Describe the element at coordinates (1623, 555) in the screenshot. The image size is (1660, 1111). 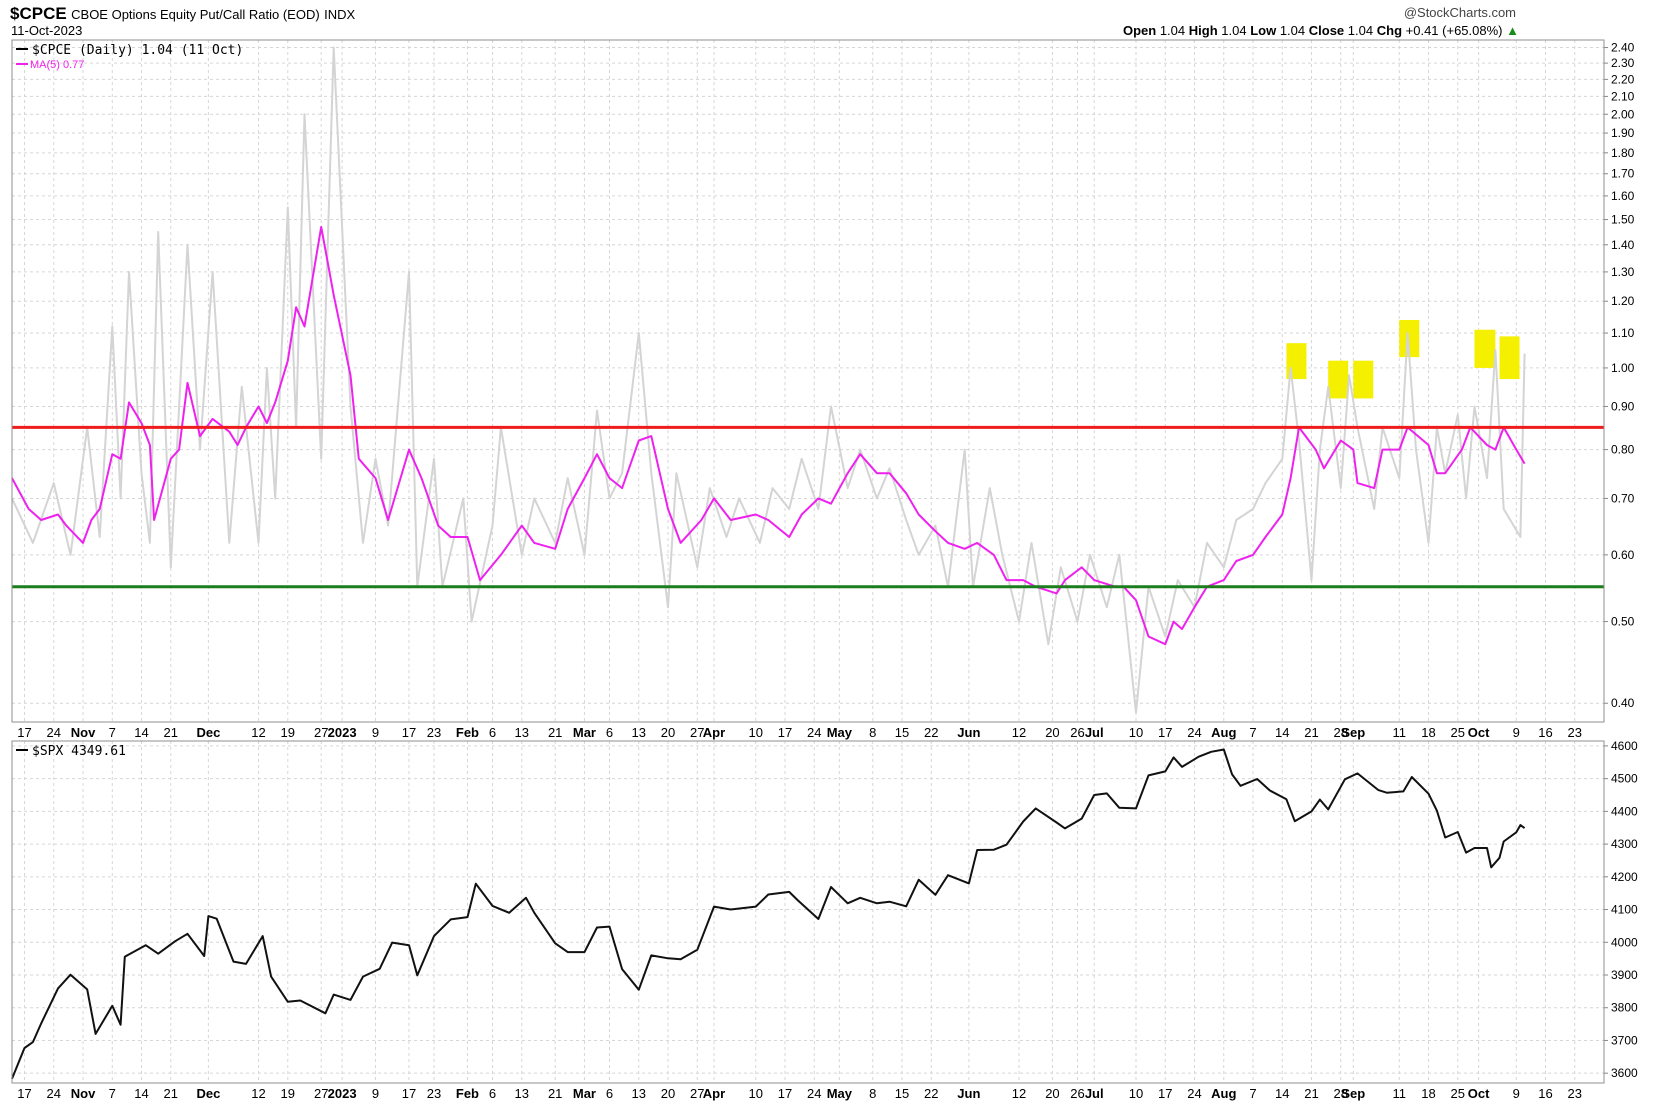
I see `y-tick-label: 0.60` at that location.